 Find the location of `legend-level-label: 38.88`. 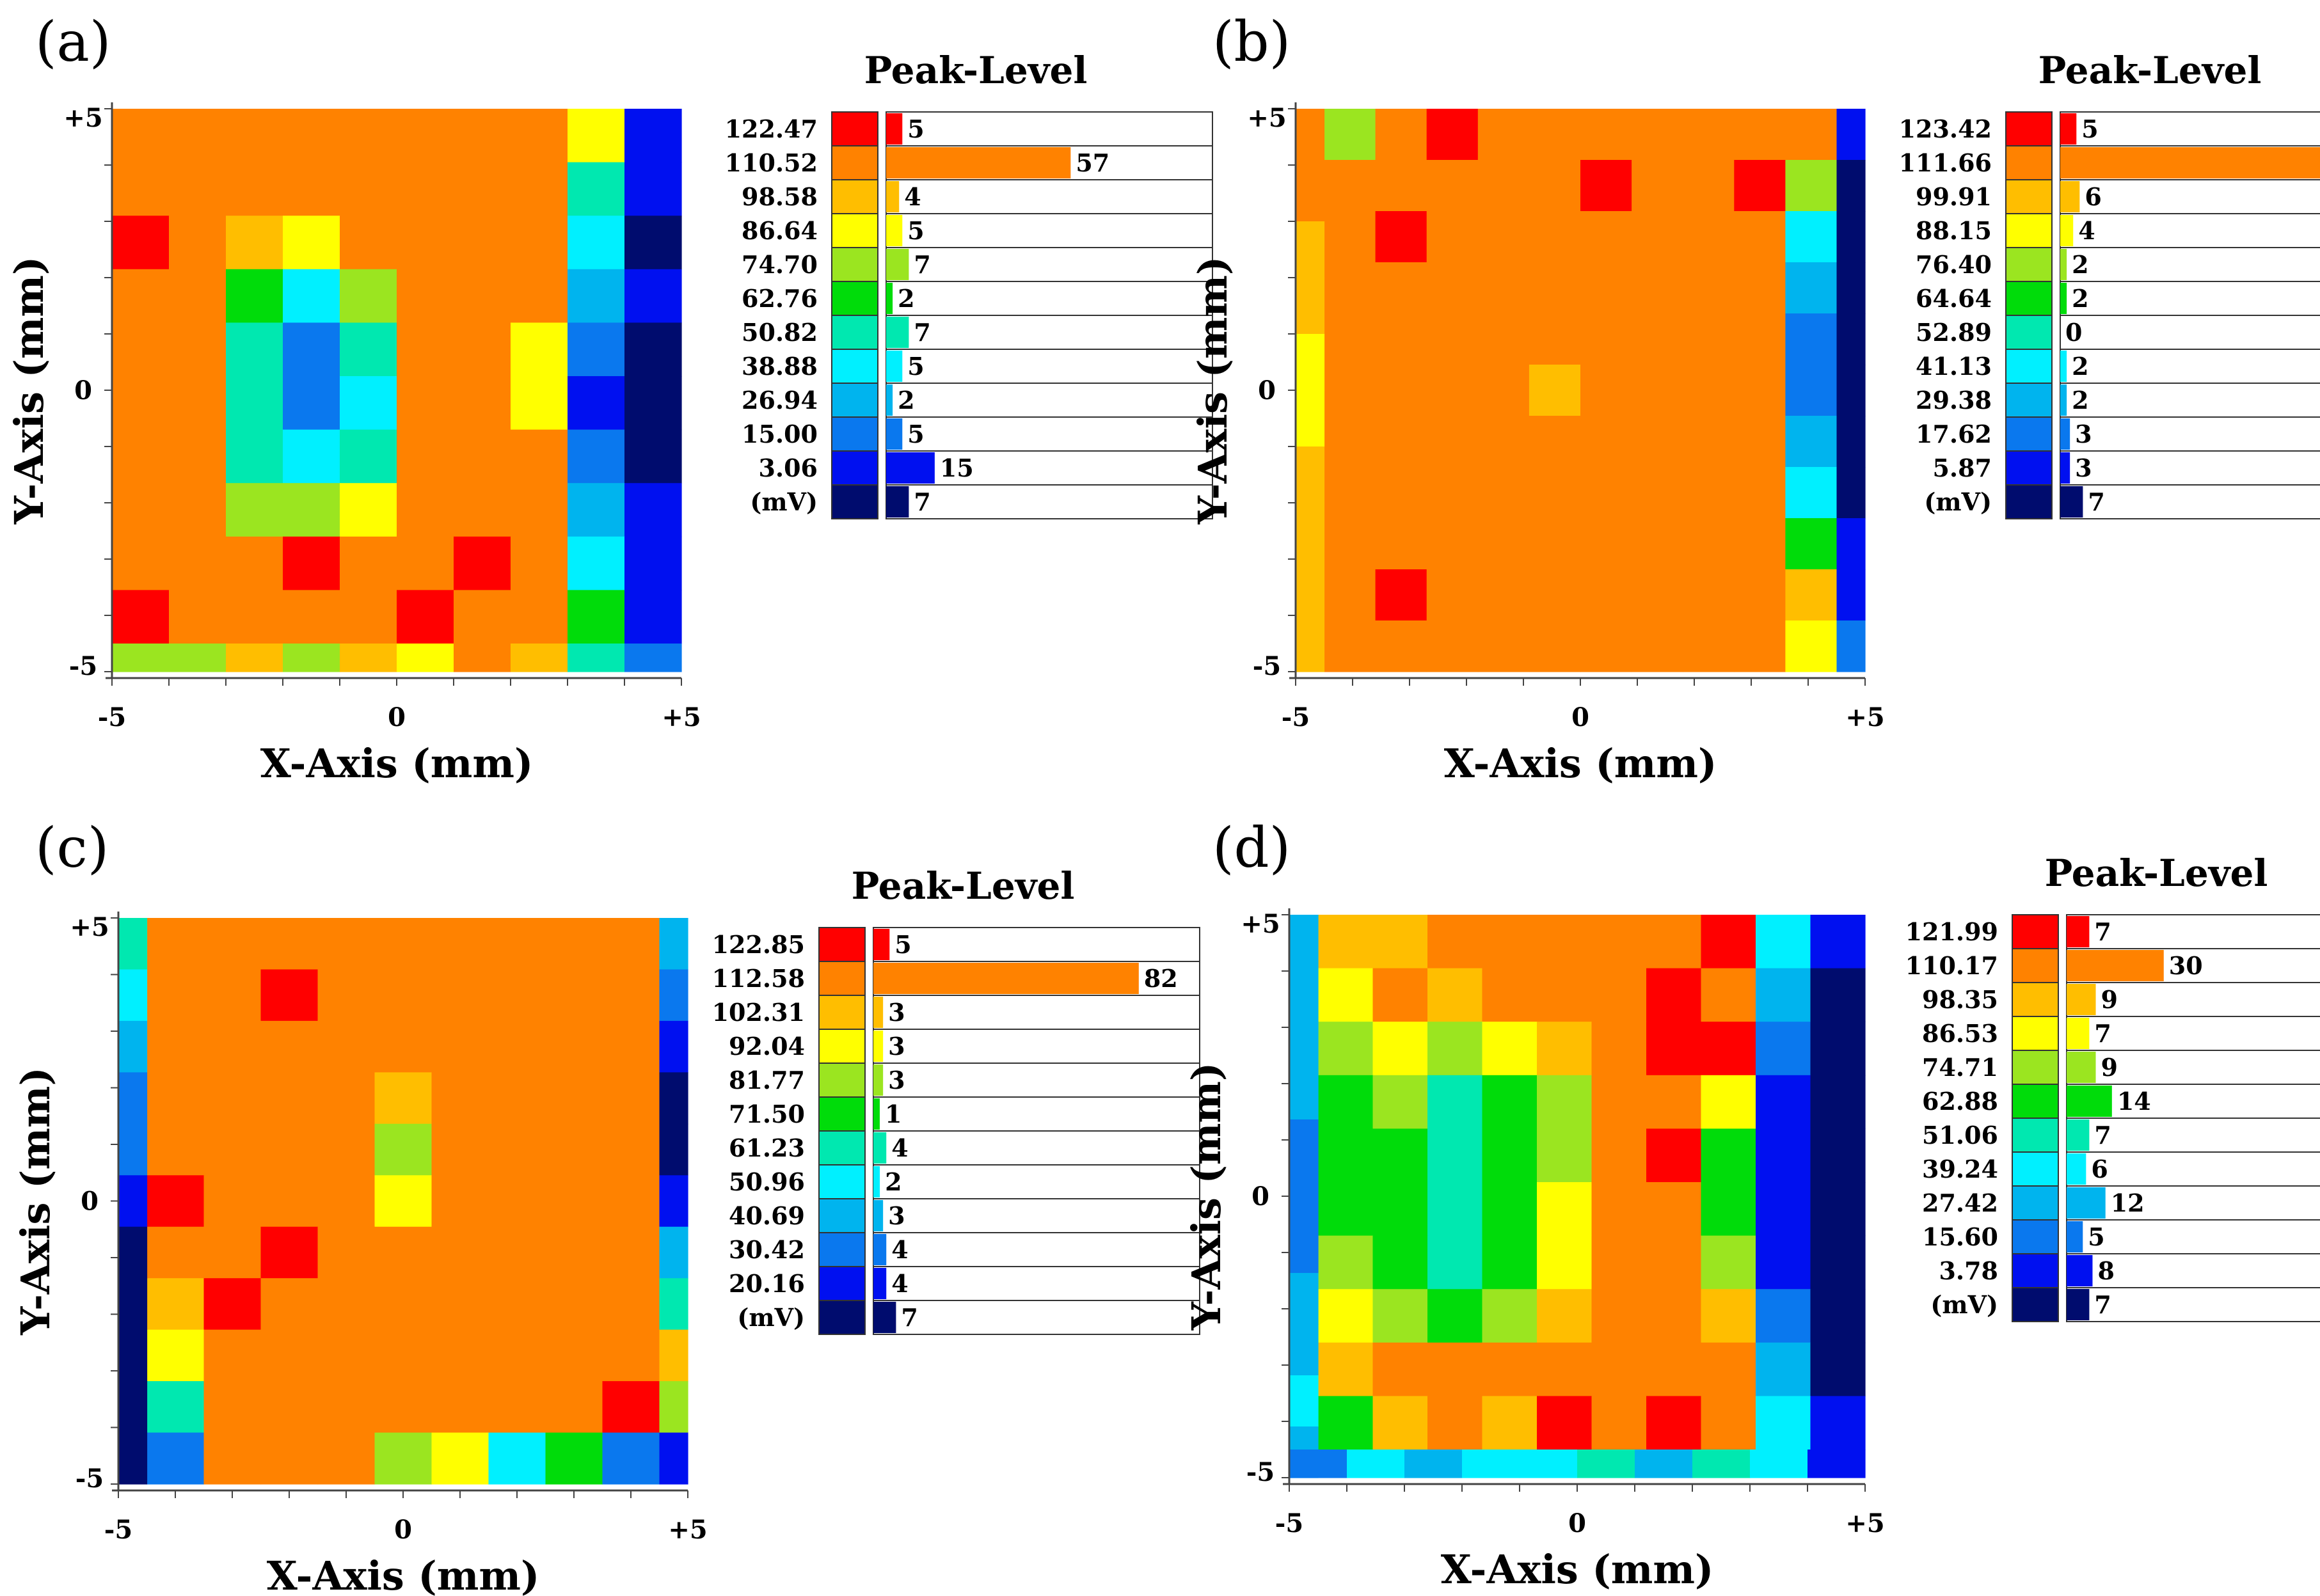

legend-level-label: 38.88 is located at coordinates (780, 366).